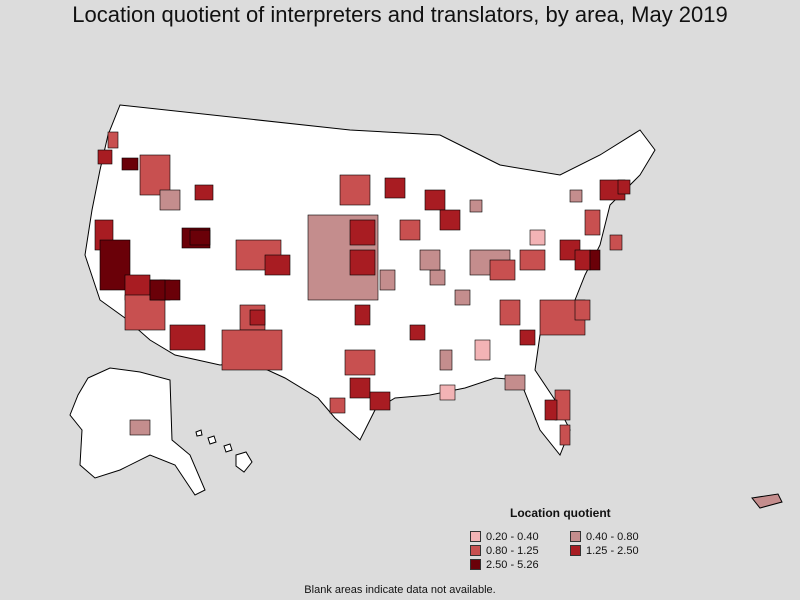 The width and height of the screenshot is (800, 600). What do you see at coordinates (199, 433) in the screenshot?
I see `hawaii-kauai` at bounding box center [199, 433].